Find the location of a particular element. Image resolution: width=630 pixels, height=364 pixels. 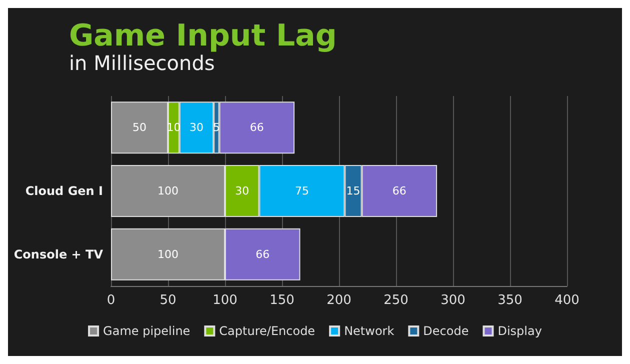

y-tick-label: Console + TV is located at coordinates (59, 254).